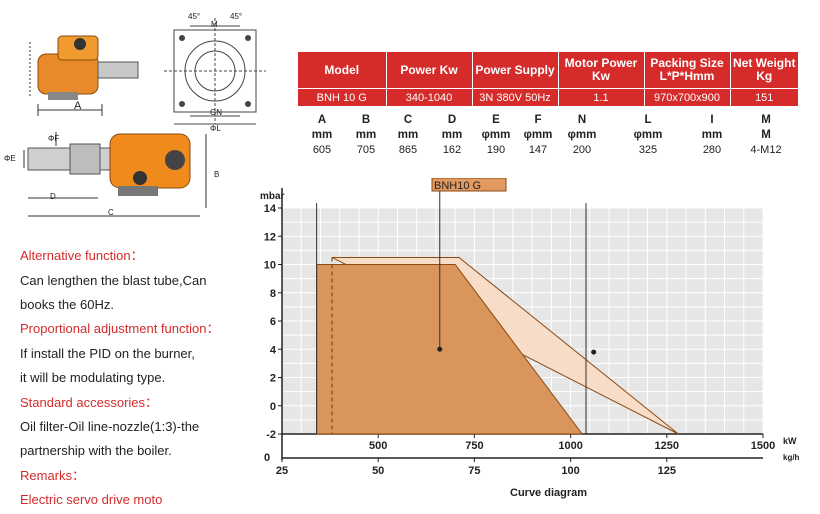  What do you see at coordinates (496, 150) in the screenshot?
I see `dim-value: 190` at bounding box center [496, 150].